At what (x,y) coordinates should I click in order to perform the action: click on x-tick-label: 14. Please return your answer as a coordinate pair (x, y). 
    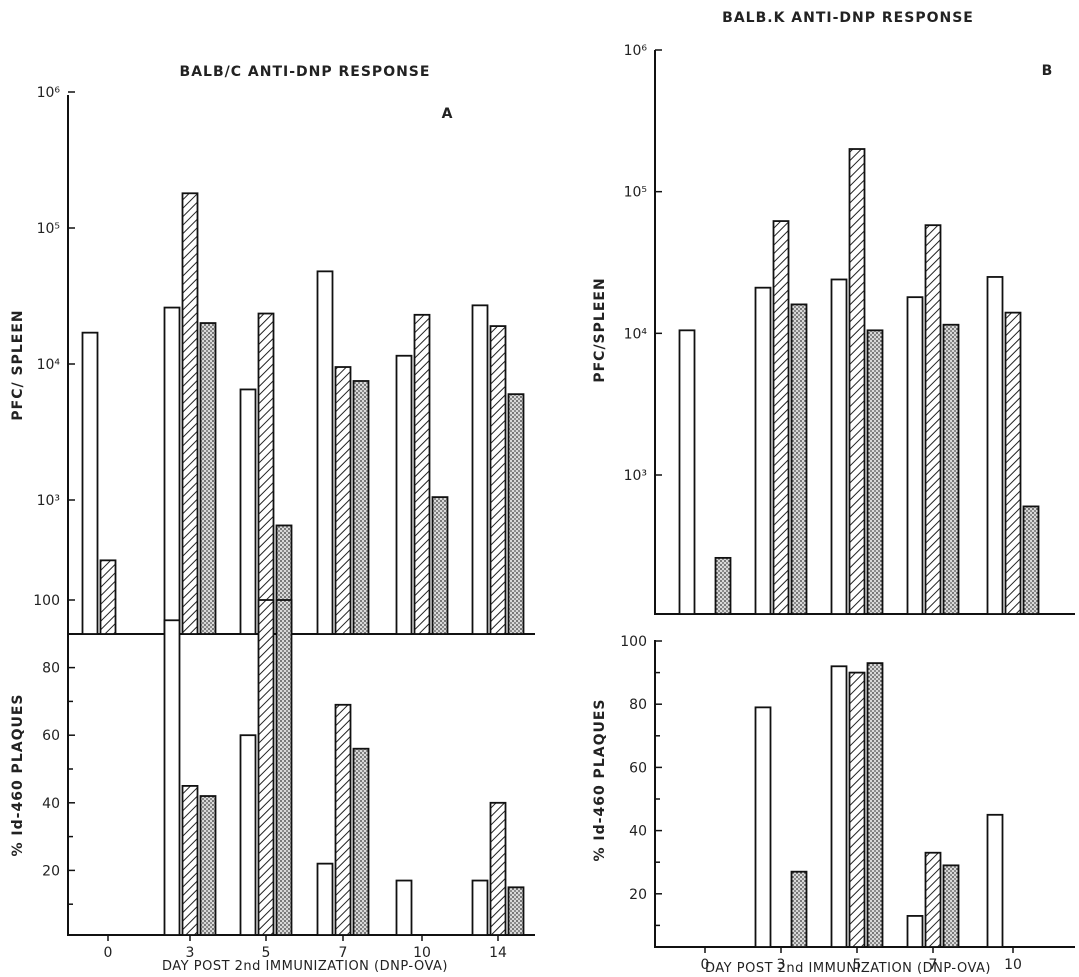
    Looking at the image, I should click on (498, 953).